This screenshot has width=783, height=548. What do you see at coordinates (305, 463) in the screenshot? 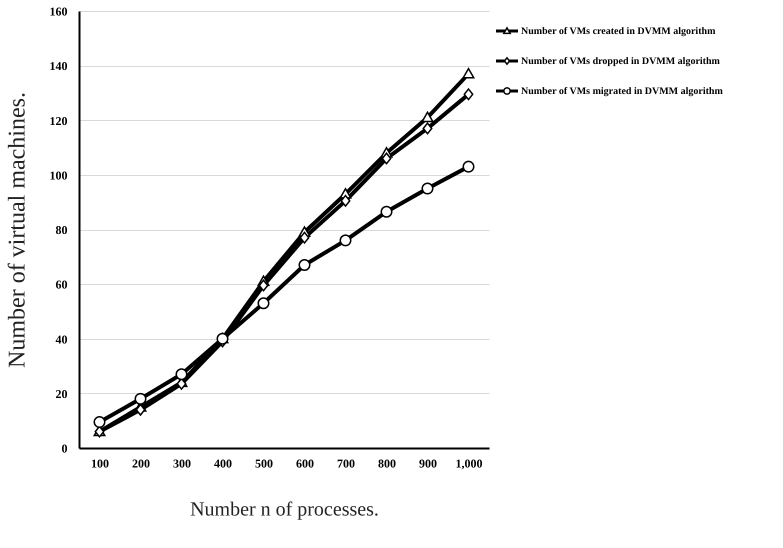
I see `x-tick-label: 600` at bounding box center [305, 463].